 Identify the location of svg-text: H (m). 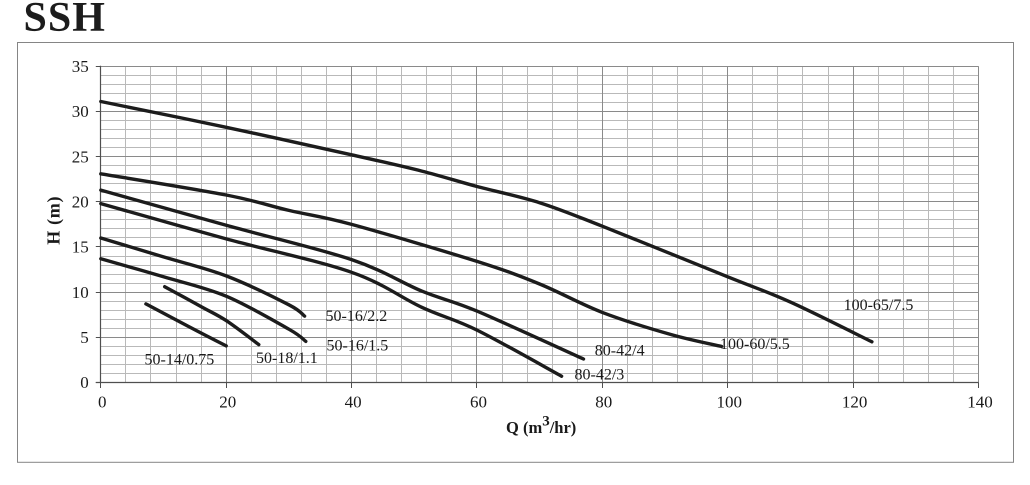
(54, 220).